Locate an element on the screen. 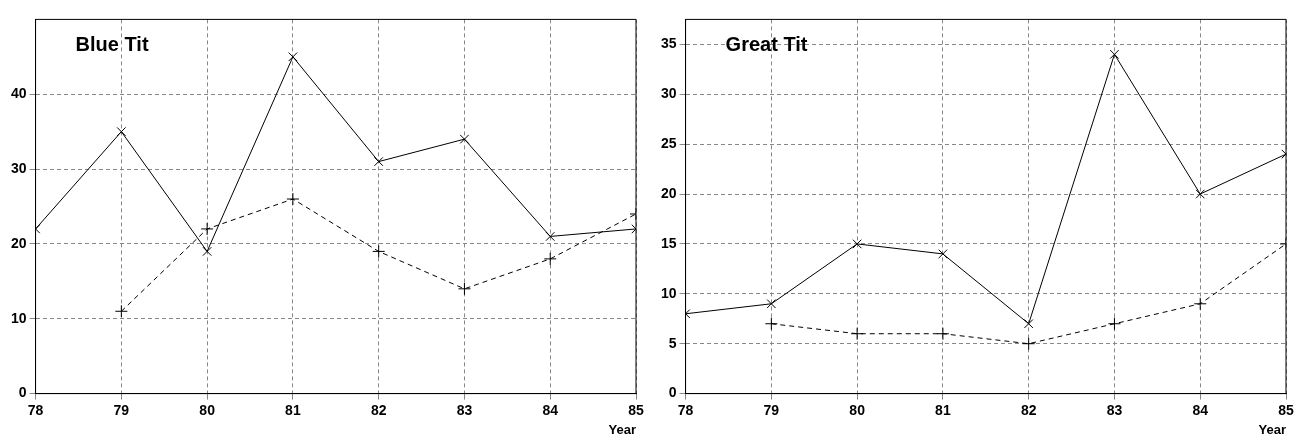  text: Blue Tit is located at coordinates (112, 43).